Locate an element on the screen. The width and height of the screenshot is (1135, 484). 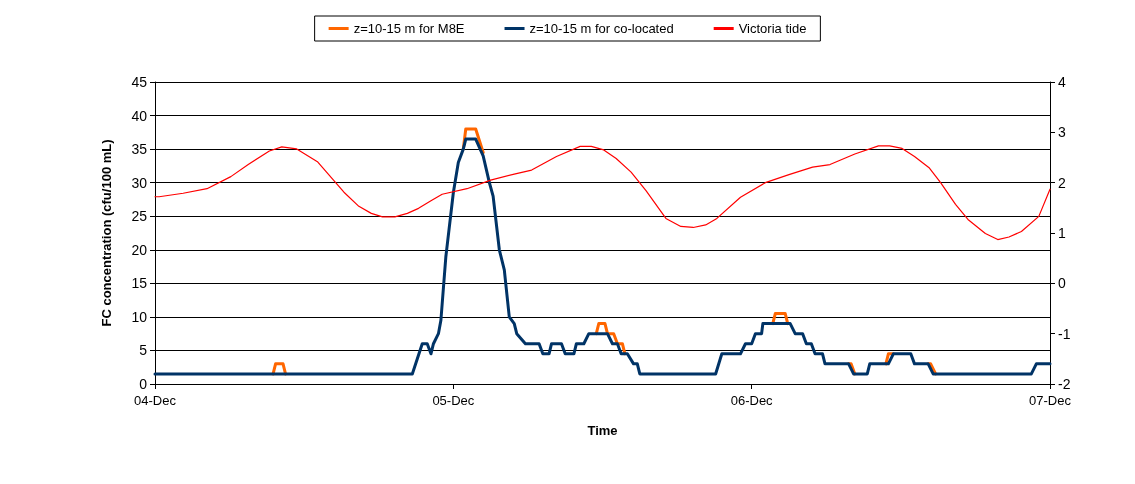
y-tick-label: 35 is located at coordinates (139, 149).